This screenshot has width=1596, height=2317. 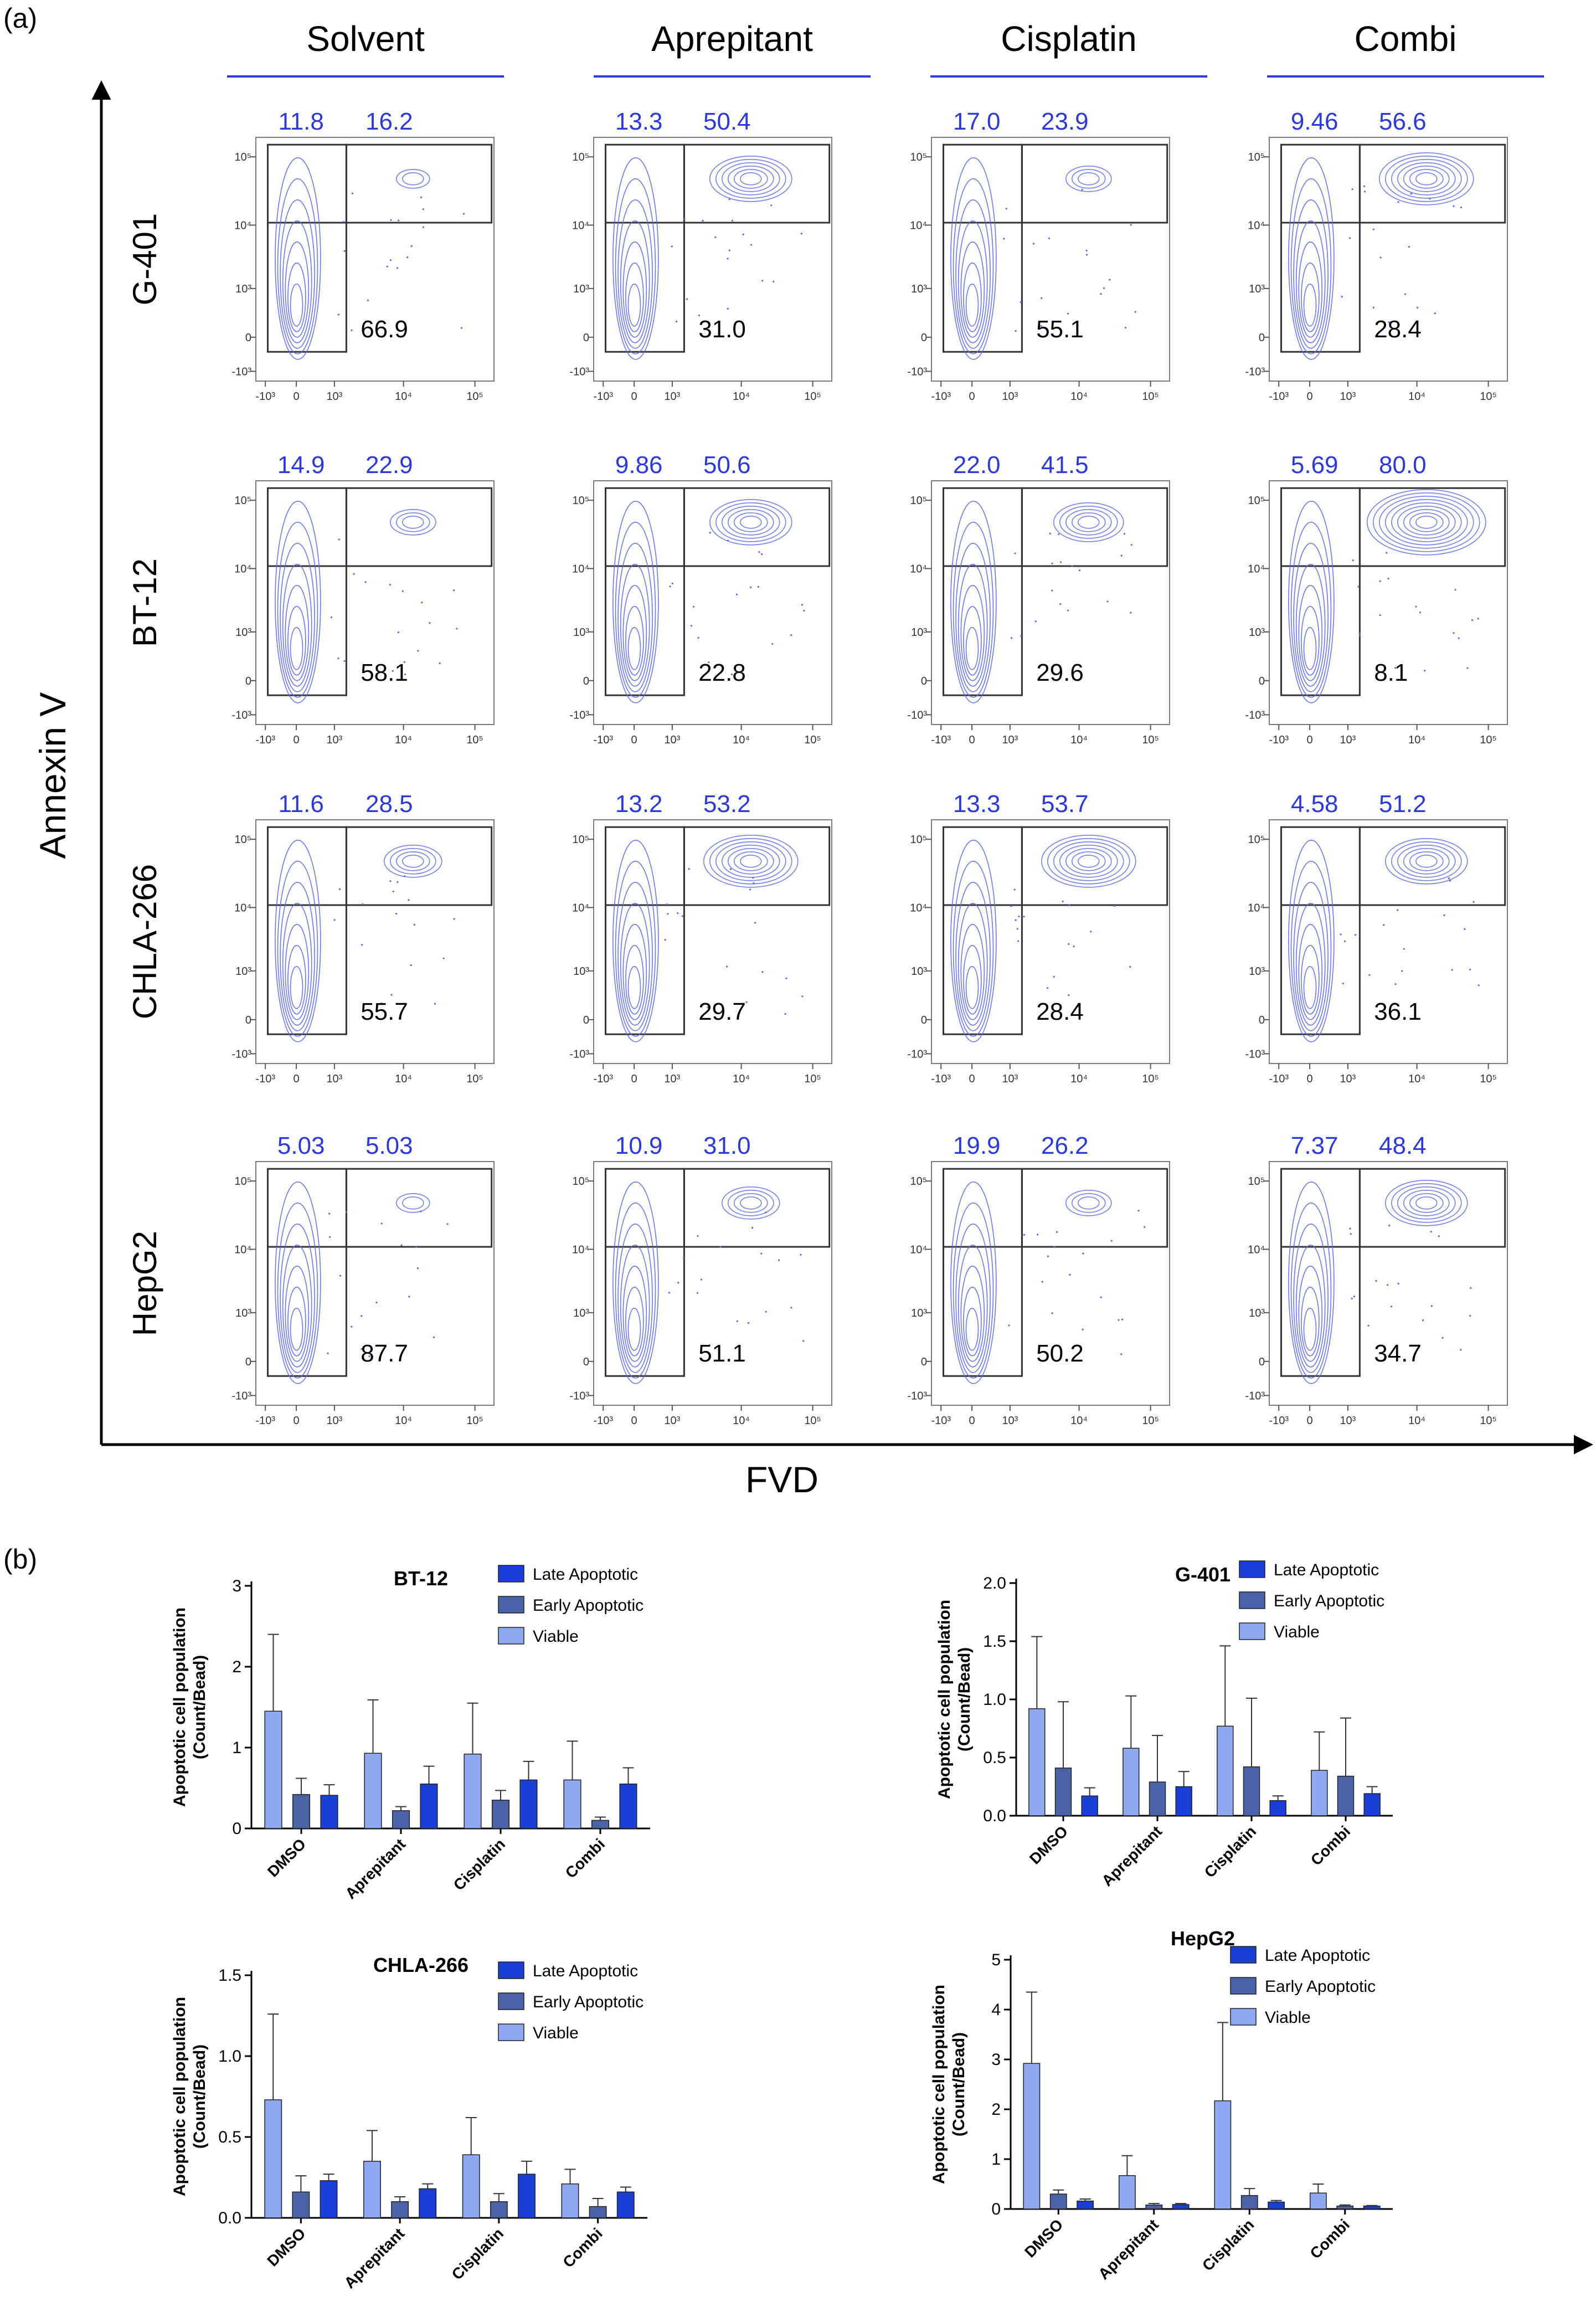 What do you see at coordinates (144, 259) in the screenshot?
I see `row-label-g-401: G-401` at bounding box center [144, 259].